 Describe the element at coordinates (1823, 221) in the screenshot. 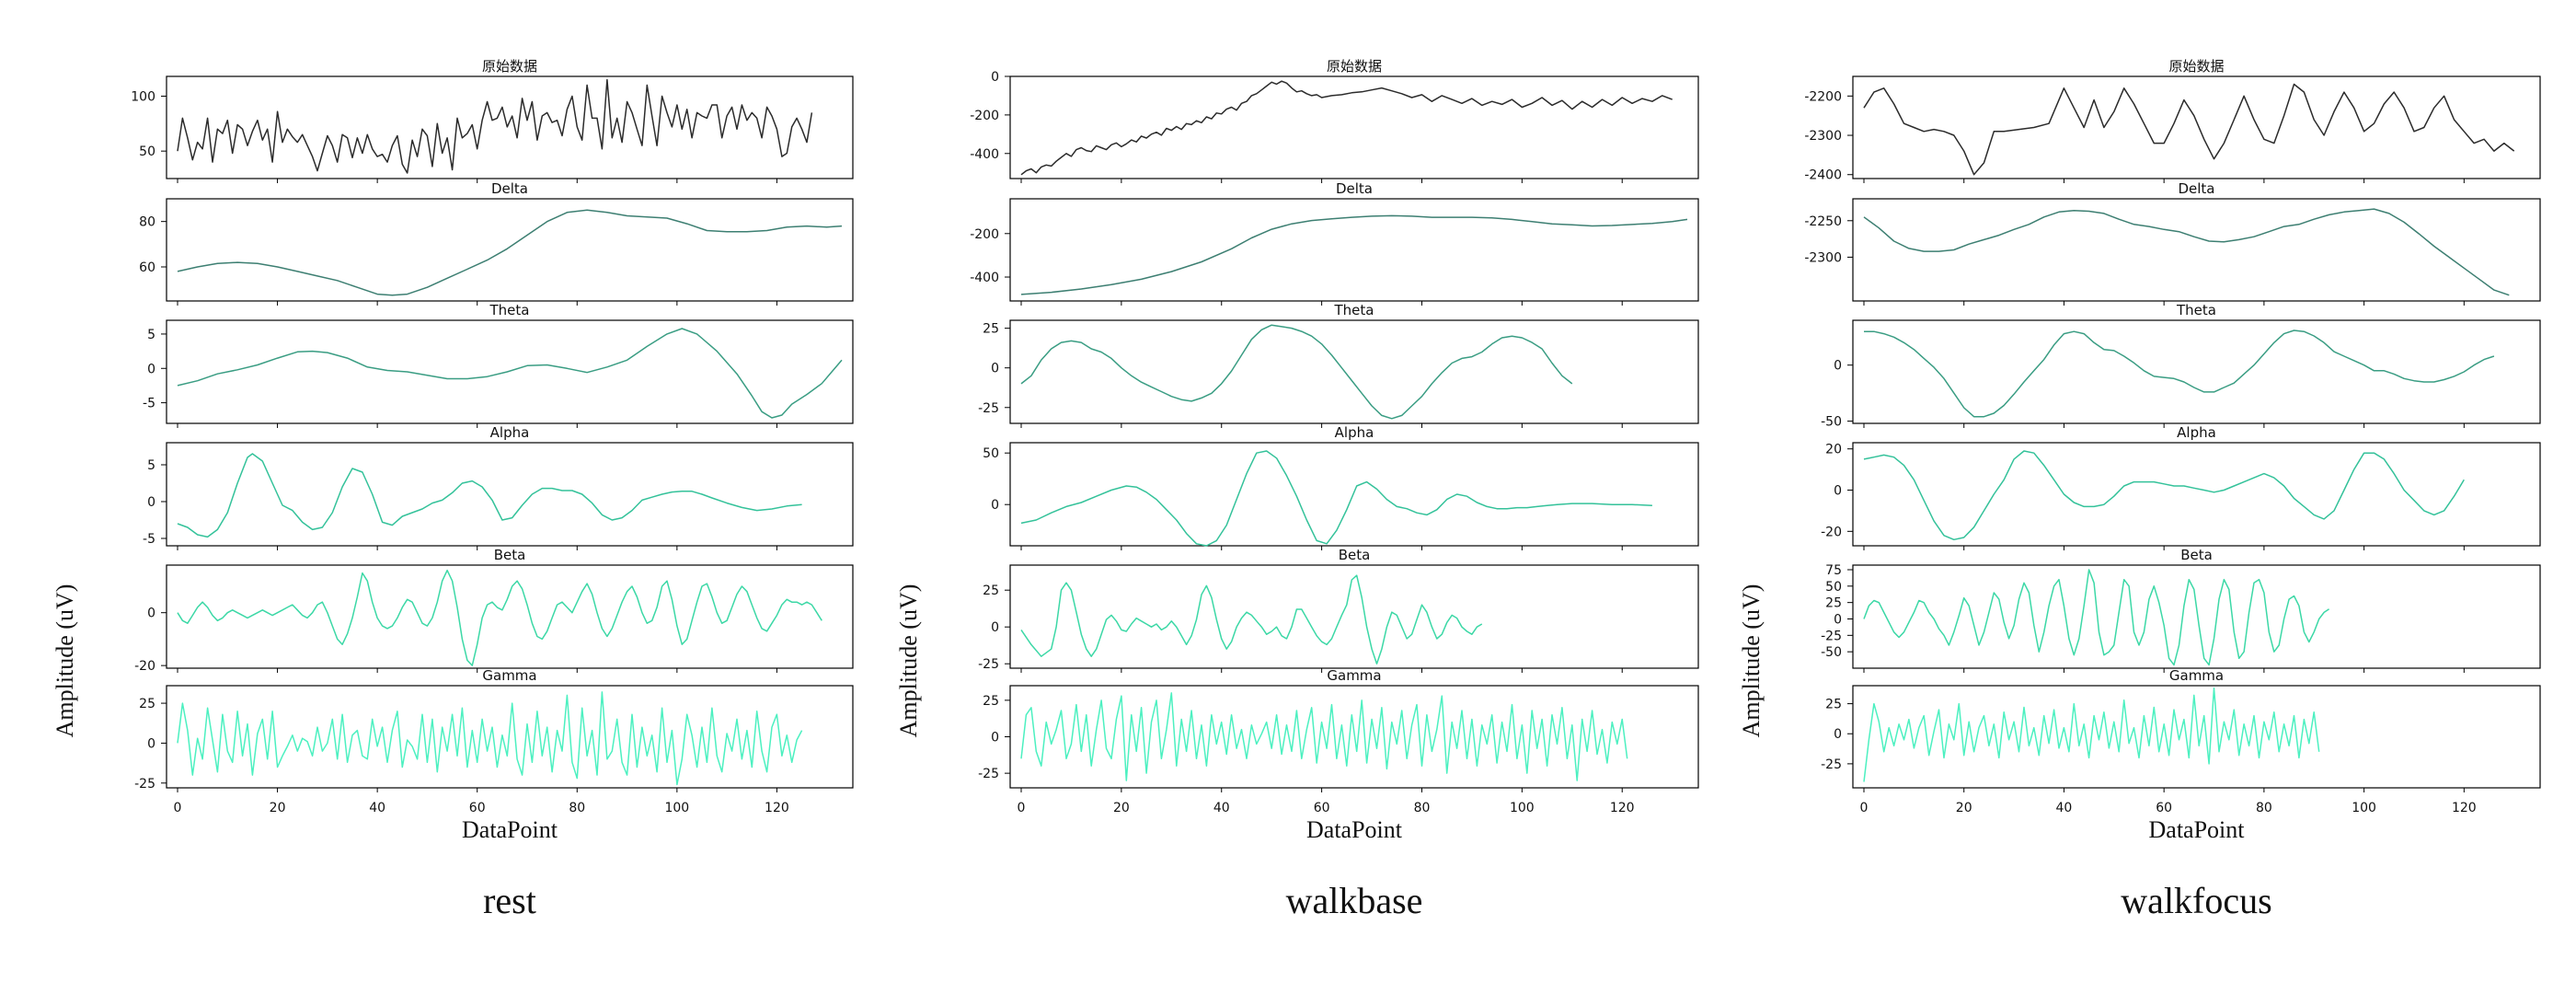

I see `y-tick-label: -2250` at that location.